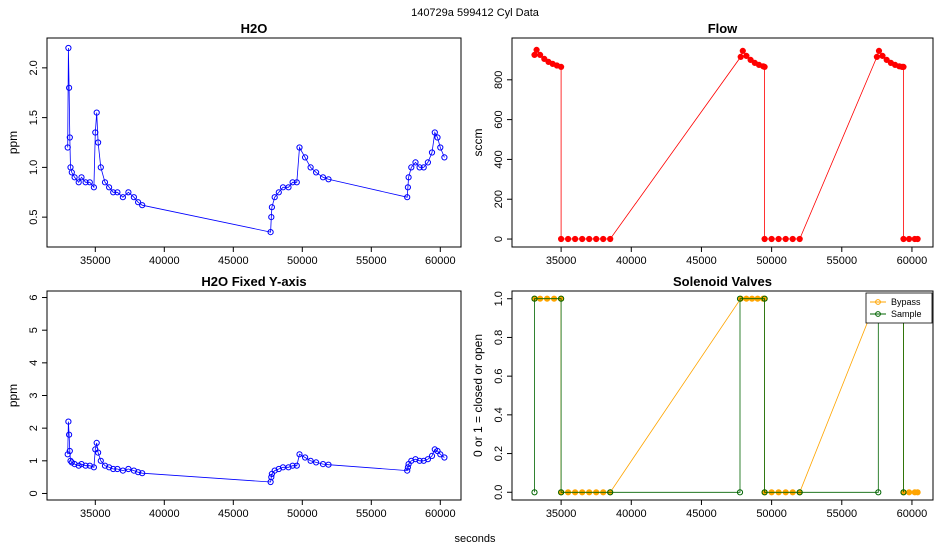  I want to click on y-tick-label: 4, so click(34, 363).